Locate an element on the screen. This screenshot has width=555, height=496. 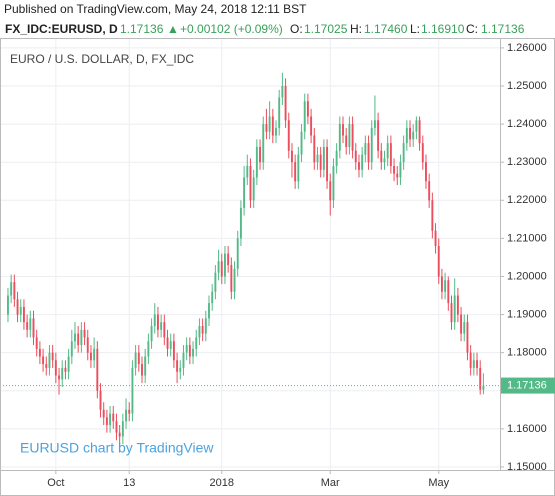
last-price-label: 1.17136 is located at coordinates (527, 385).